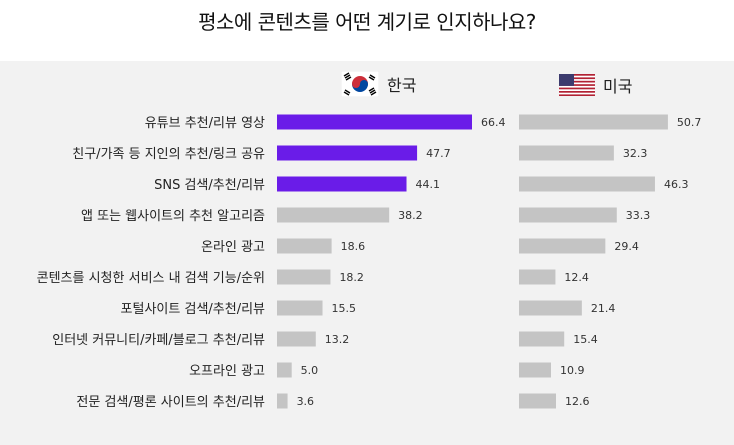  What do you see at coordinates (438, 153) in the screenshot?
I see `value-label-korea: 47.7` at bounding box center [438, 153].